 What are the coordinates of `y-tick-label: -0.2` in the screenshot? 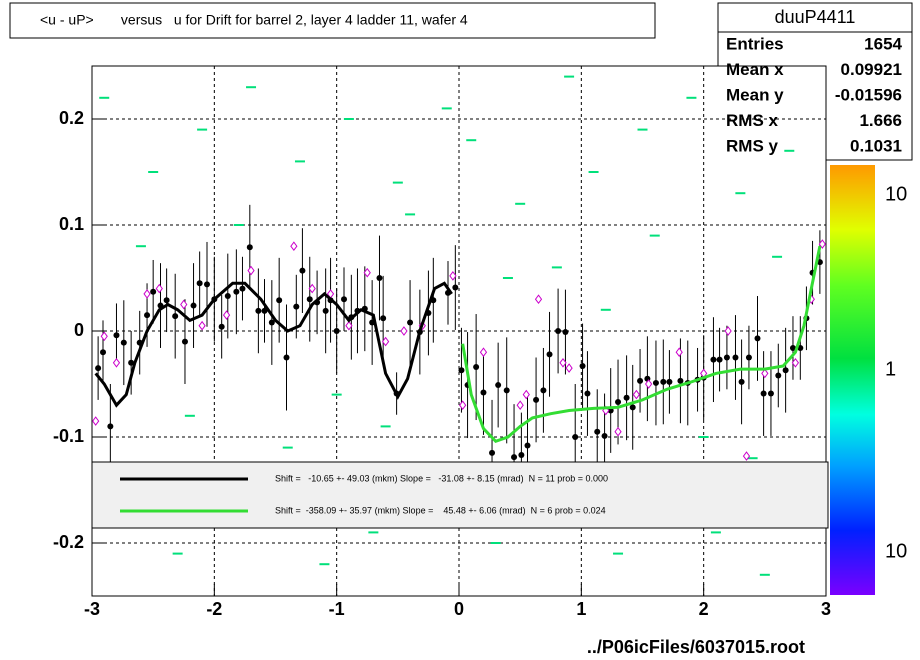 It's located at (68, 542).